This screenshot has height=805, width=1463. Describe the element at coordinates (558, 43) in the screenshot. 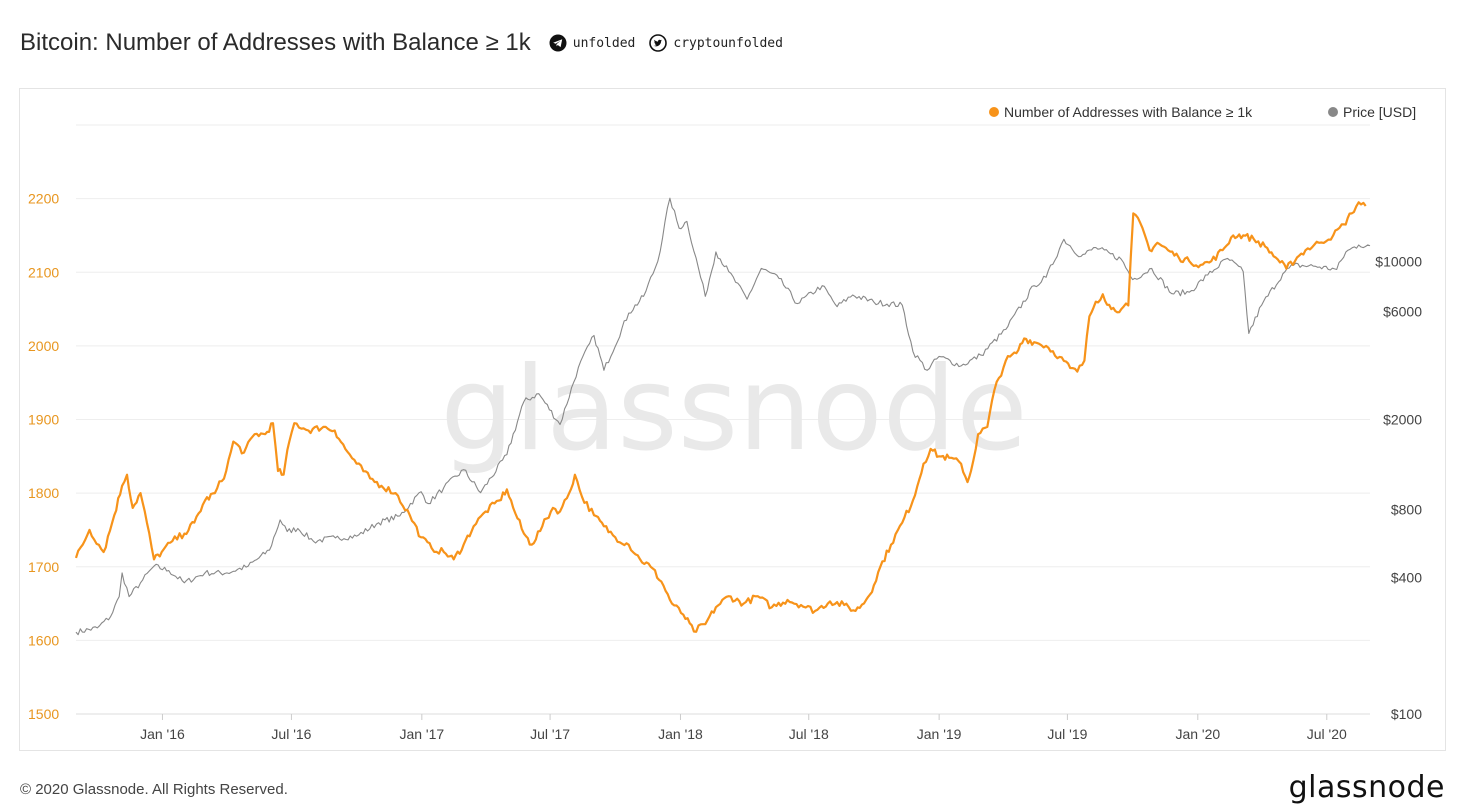

I see `telegram-icon` at that location.